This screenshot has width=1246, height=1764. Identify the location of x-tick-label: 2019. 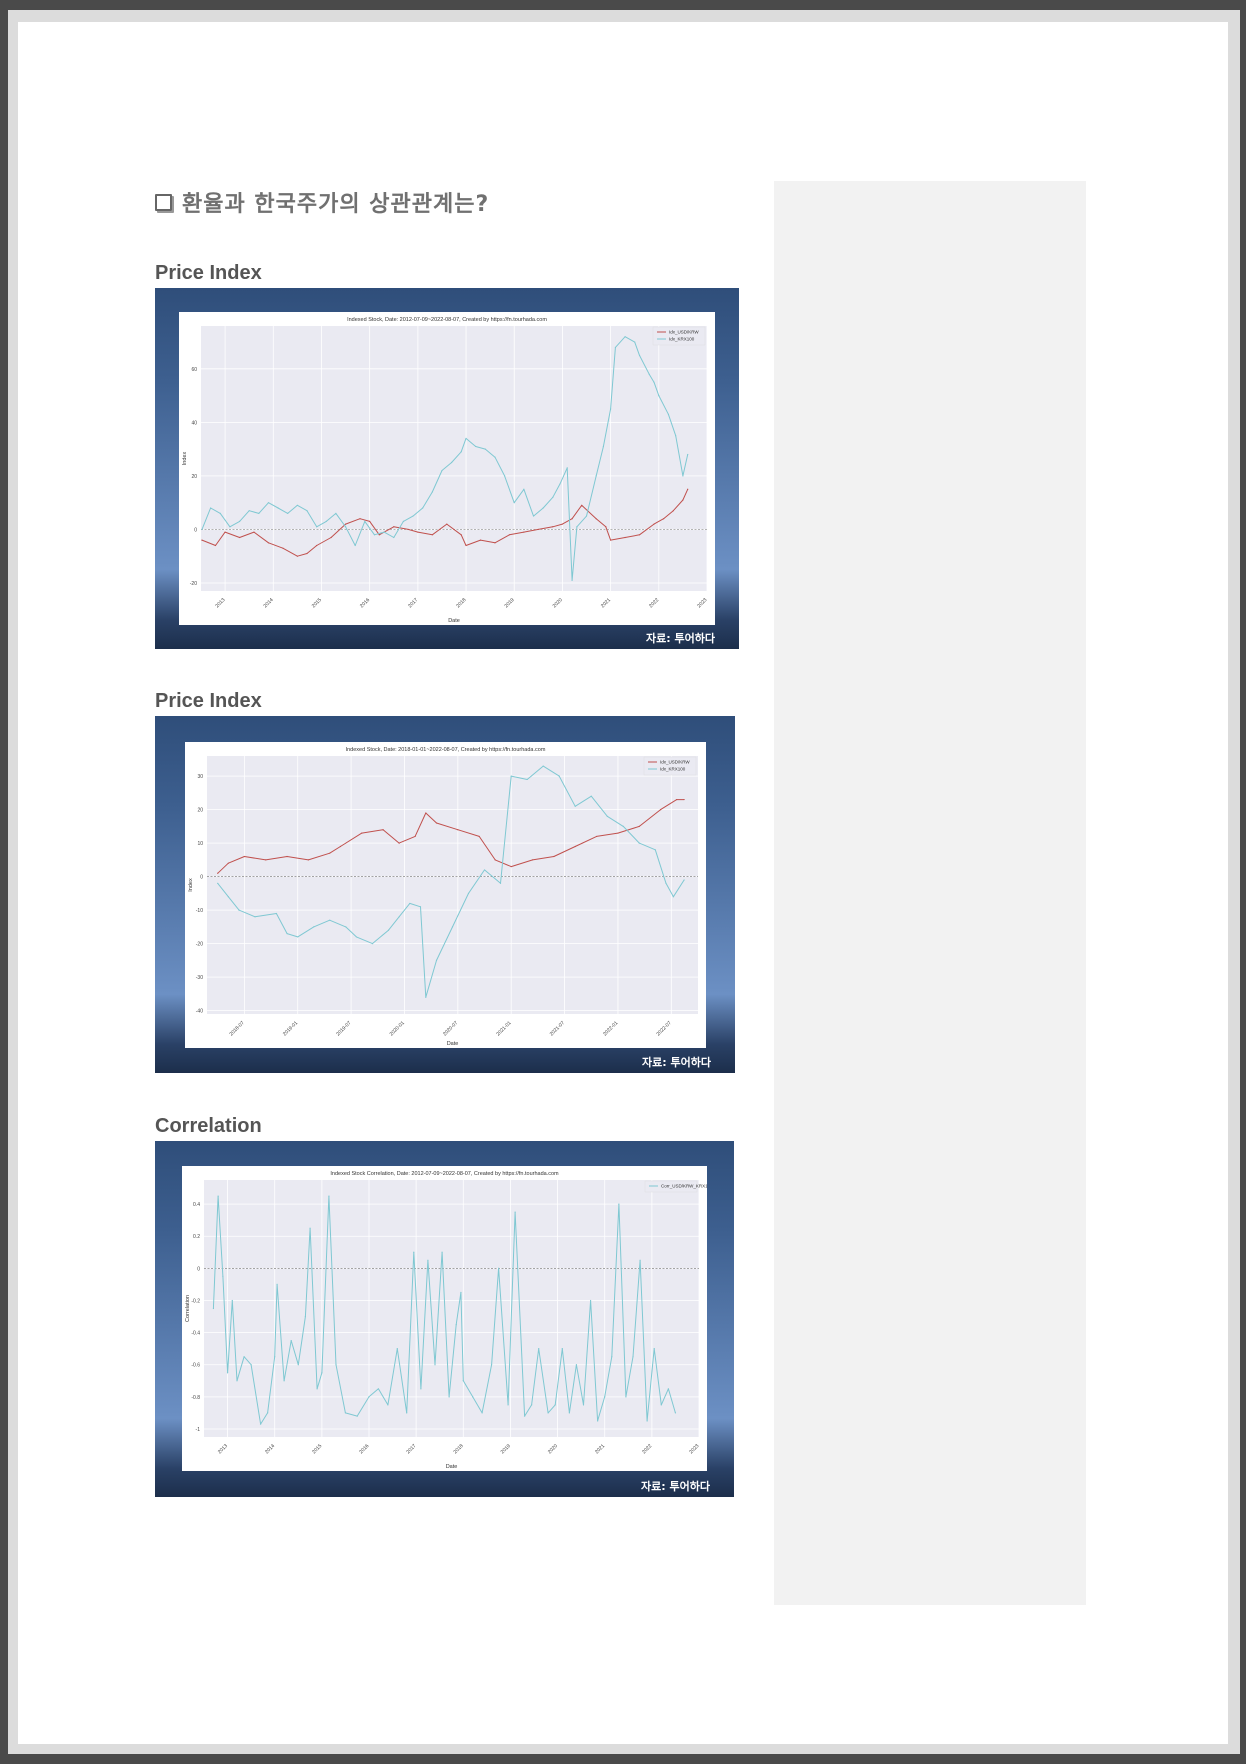
(506, 1449).